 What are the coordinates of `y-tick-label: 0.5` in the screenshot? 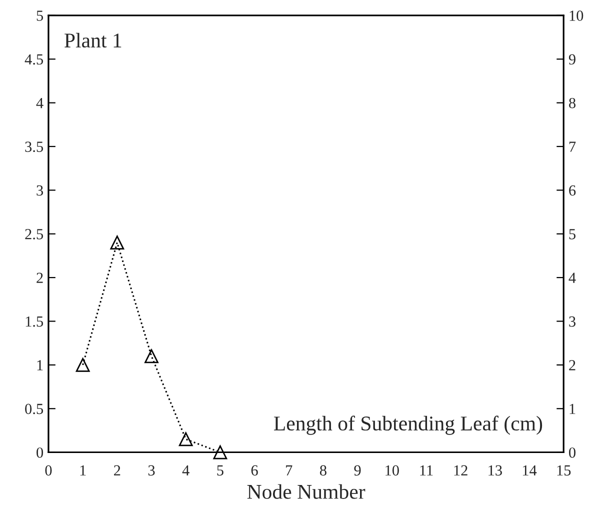 It's located at (34, 409).